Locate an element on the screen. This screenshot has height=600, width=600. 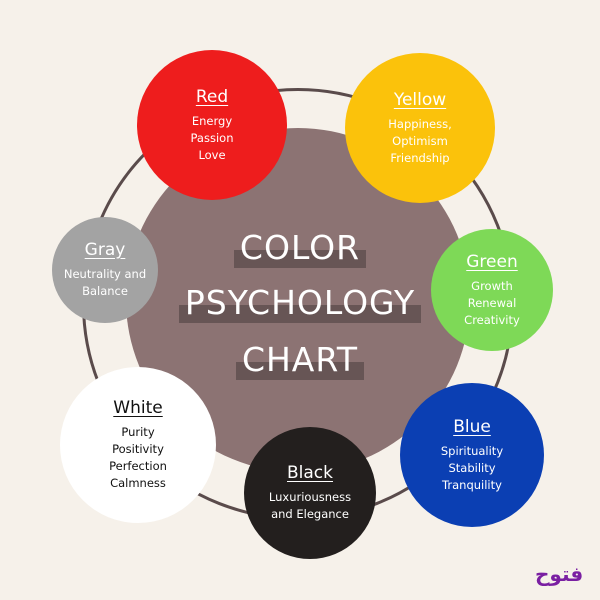
color-circle-red: Red Energy Passion Love is located at coordinates (212, 125).